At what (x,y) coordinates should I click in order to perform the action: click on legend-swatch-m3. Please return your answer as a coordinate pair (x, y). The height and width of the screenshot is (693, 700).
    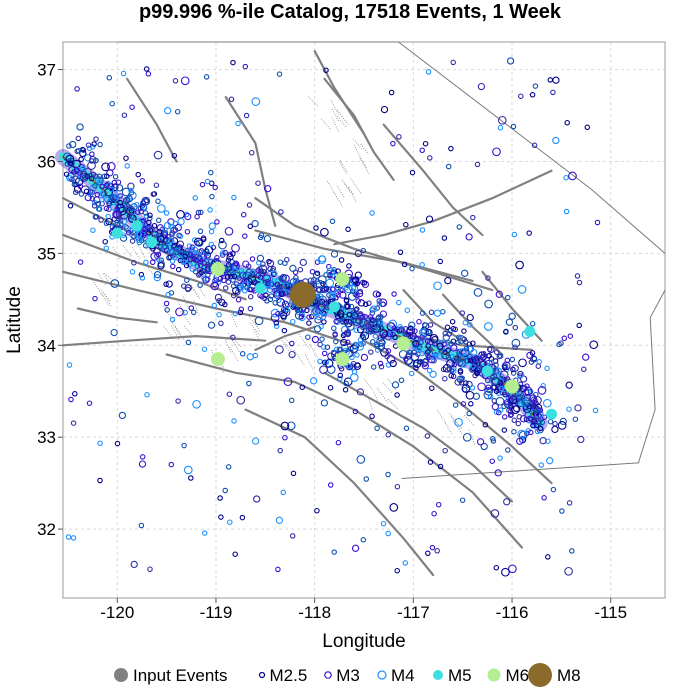
    Looking at the image, I should click on (328, 675).